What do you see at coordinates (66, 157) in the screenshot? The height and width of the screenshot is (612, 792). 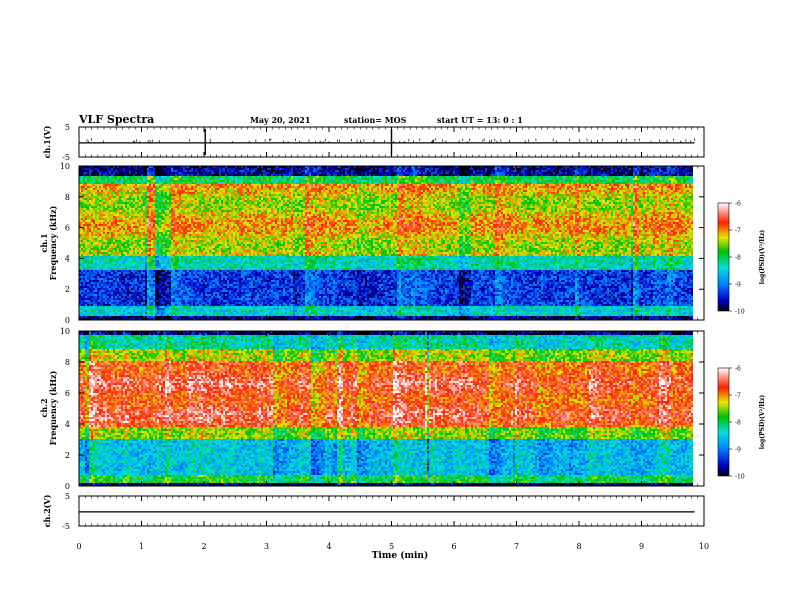 I see `ch1-ytick-bottom: -5` at bounding box center [66, 157].